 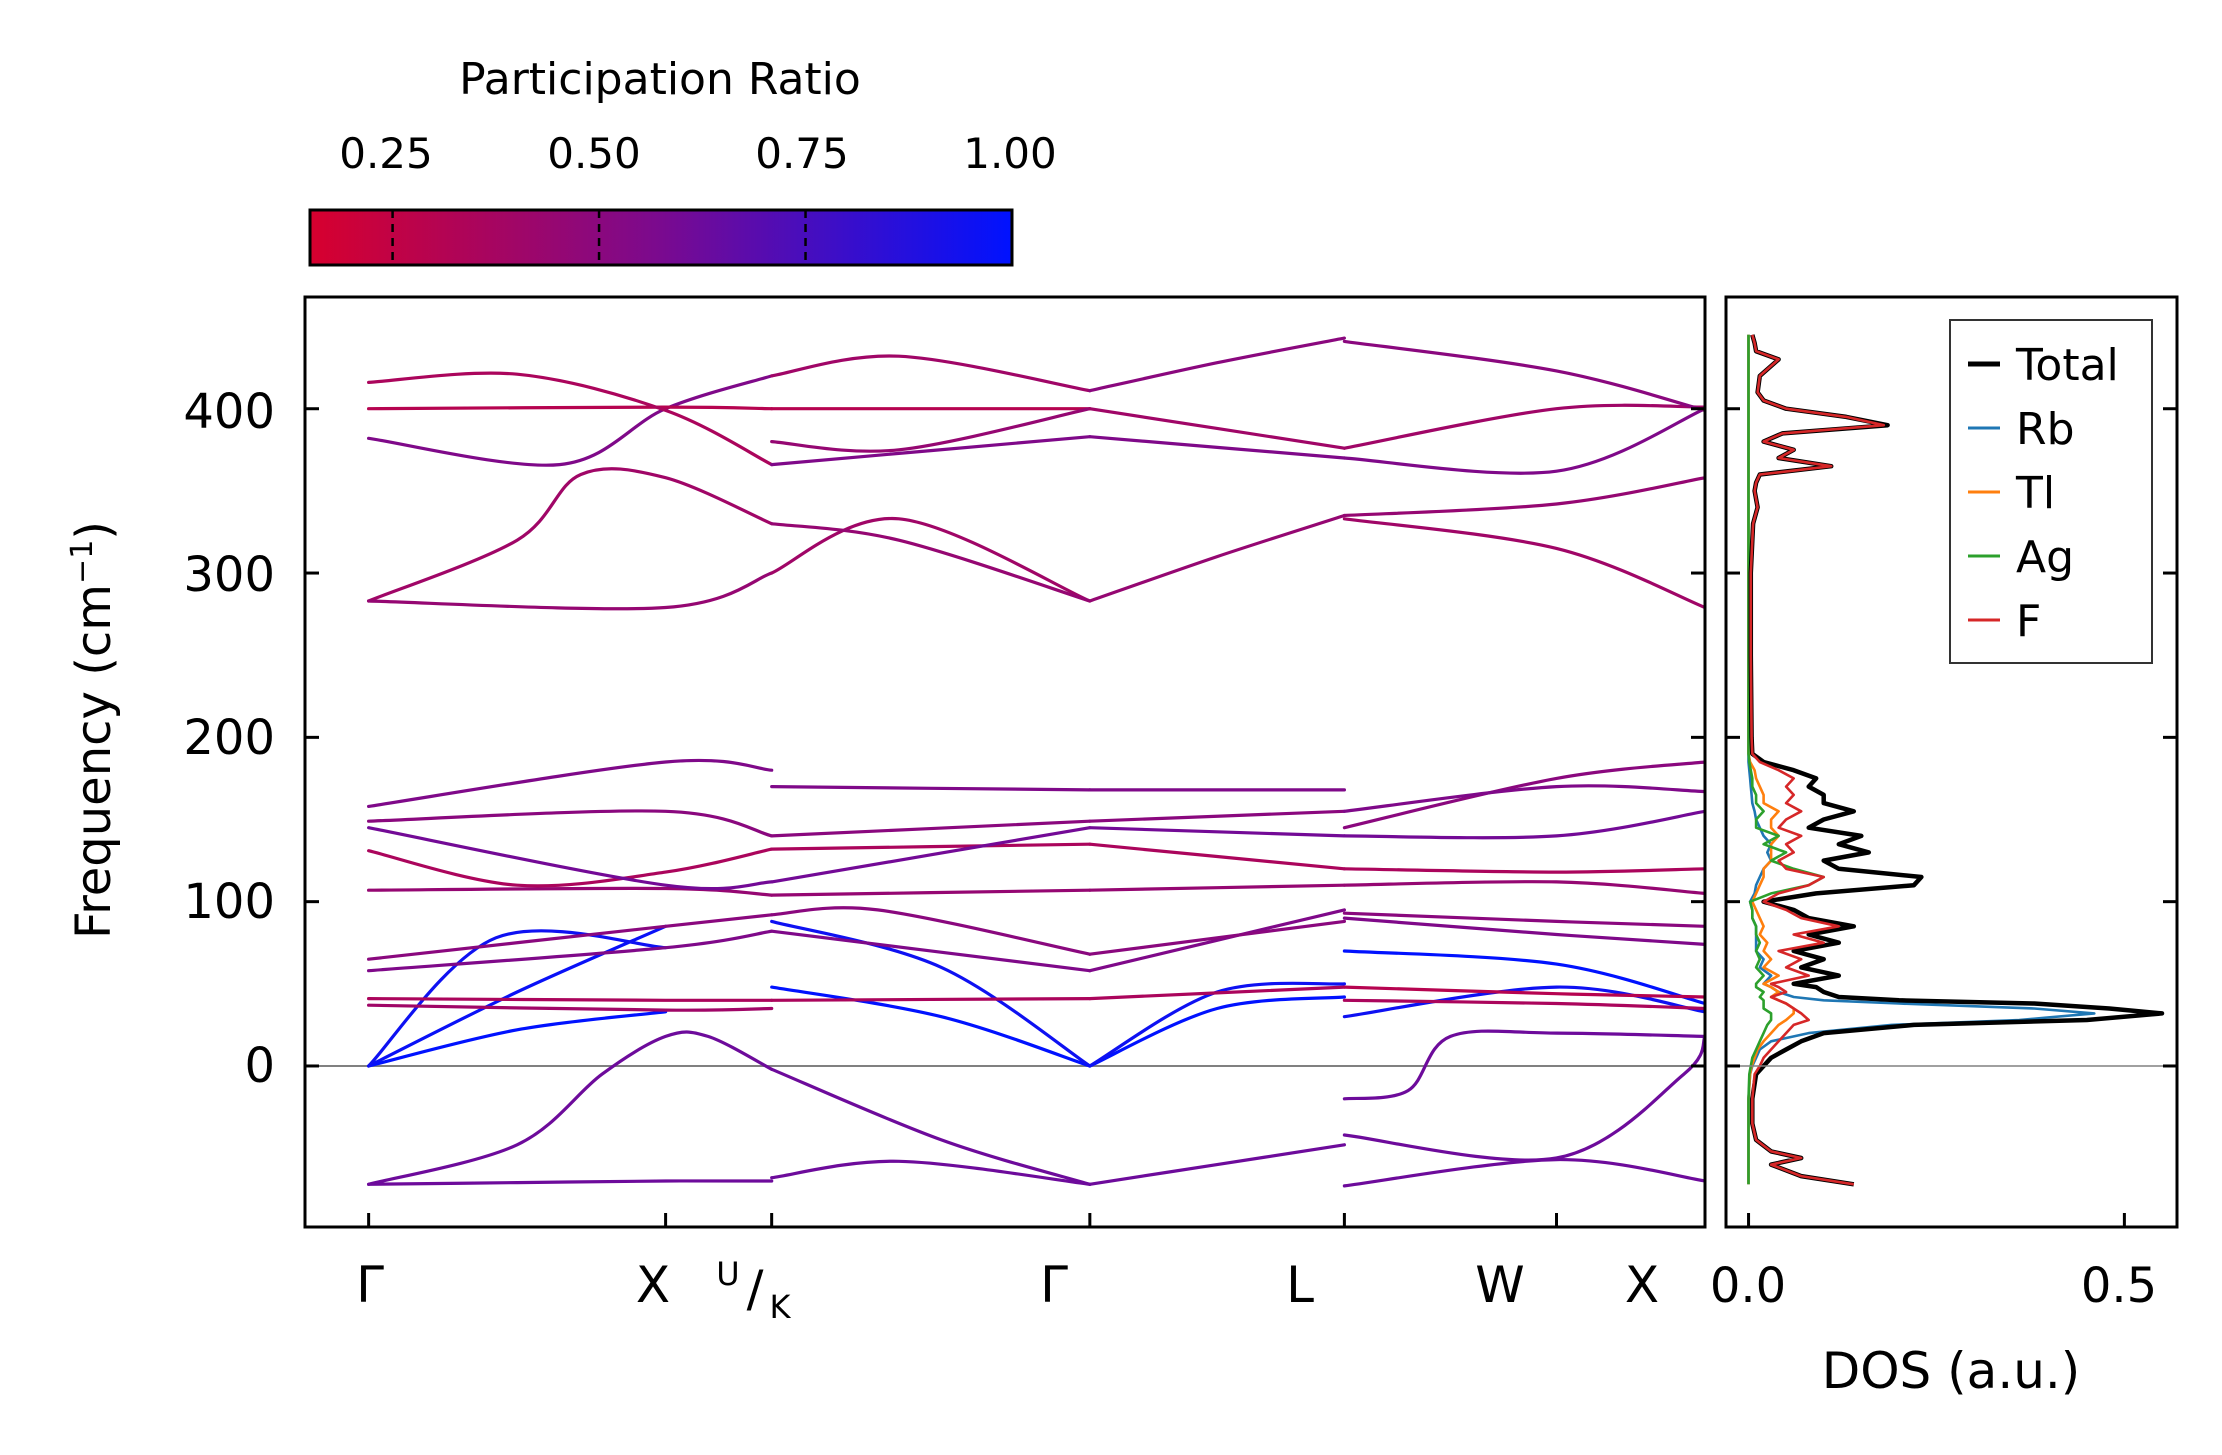 I want to click on y-tick-label-100: 100, so click(x=229, y=902).